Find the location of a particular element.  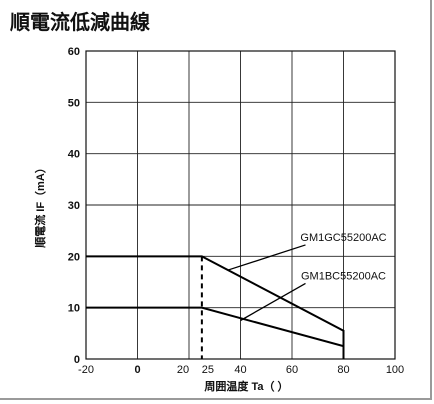

annotations: GM1GC55200AC GM1BC55200AC is located at coordinates (307, 277).